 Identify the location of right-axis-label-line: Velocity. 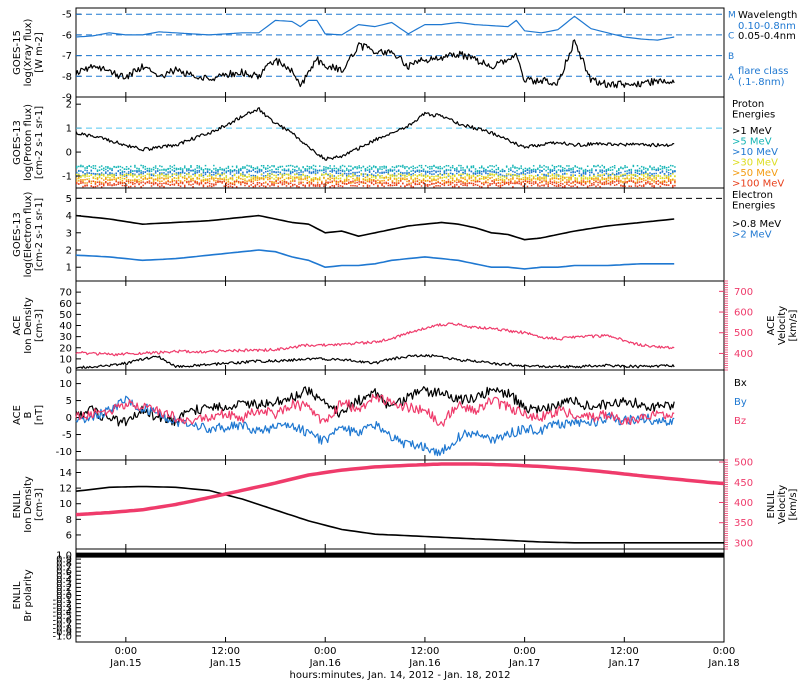
(782, 325).